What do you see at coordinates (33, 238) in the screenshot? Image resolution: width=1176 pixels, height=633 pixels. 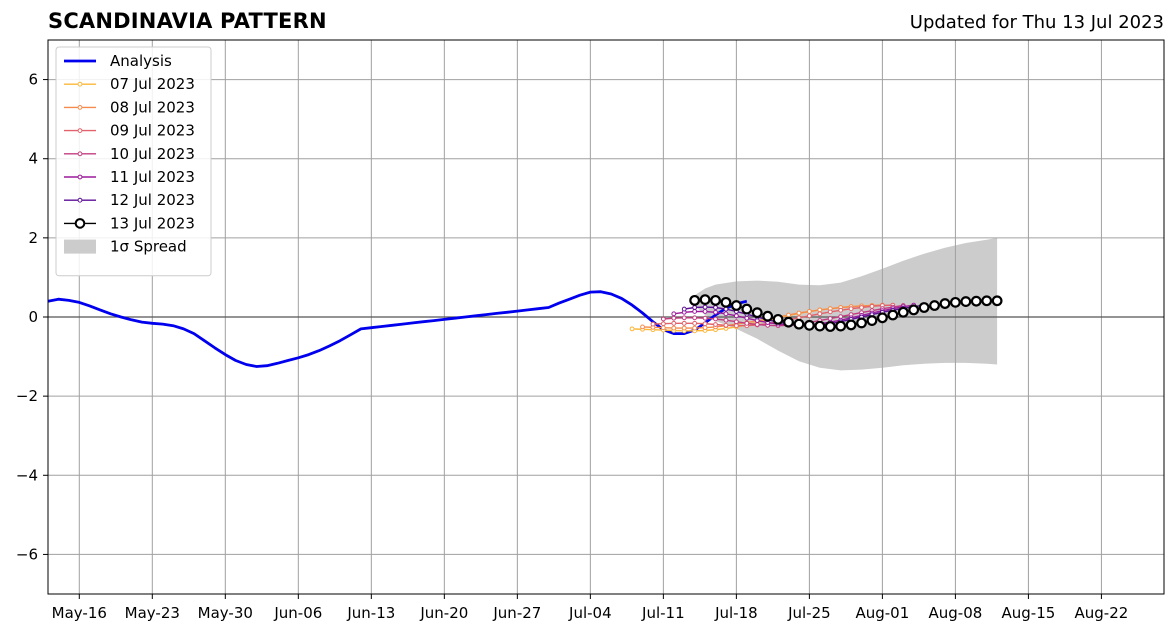 I see `y-tick-label: 2` at bounding box center [33, 238].